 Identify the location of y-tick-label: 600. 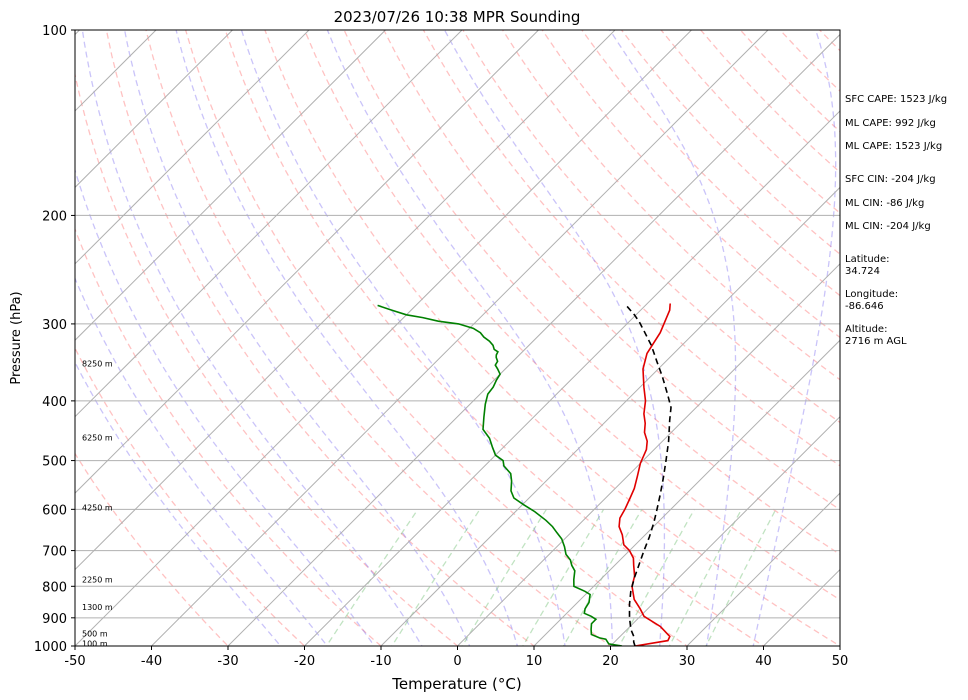
(54, 510).